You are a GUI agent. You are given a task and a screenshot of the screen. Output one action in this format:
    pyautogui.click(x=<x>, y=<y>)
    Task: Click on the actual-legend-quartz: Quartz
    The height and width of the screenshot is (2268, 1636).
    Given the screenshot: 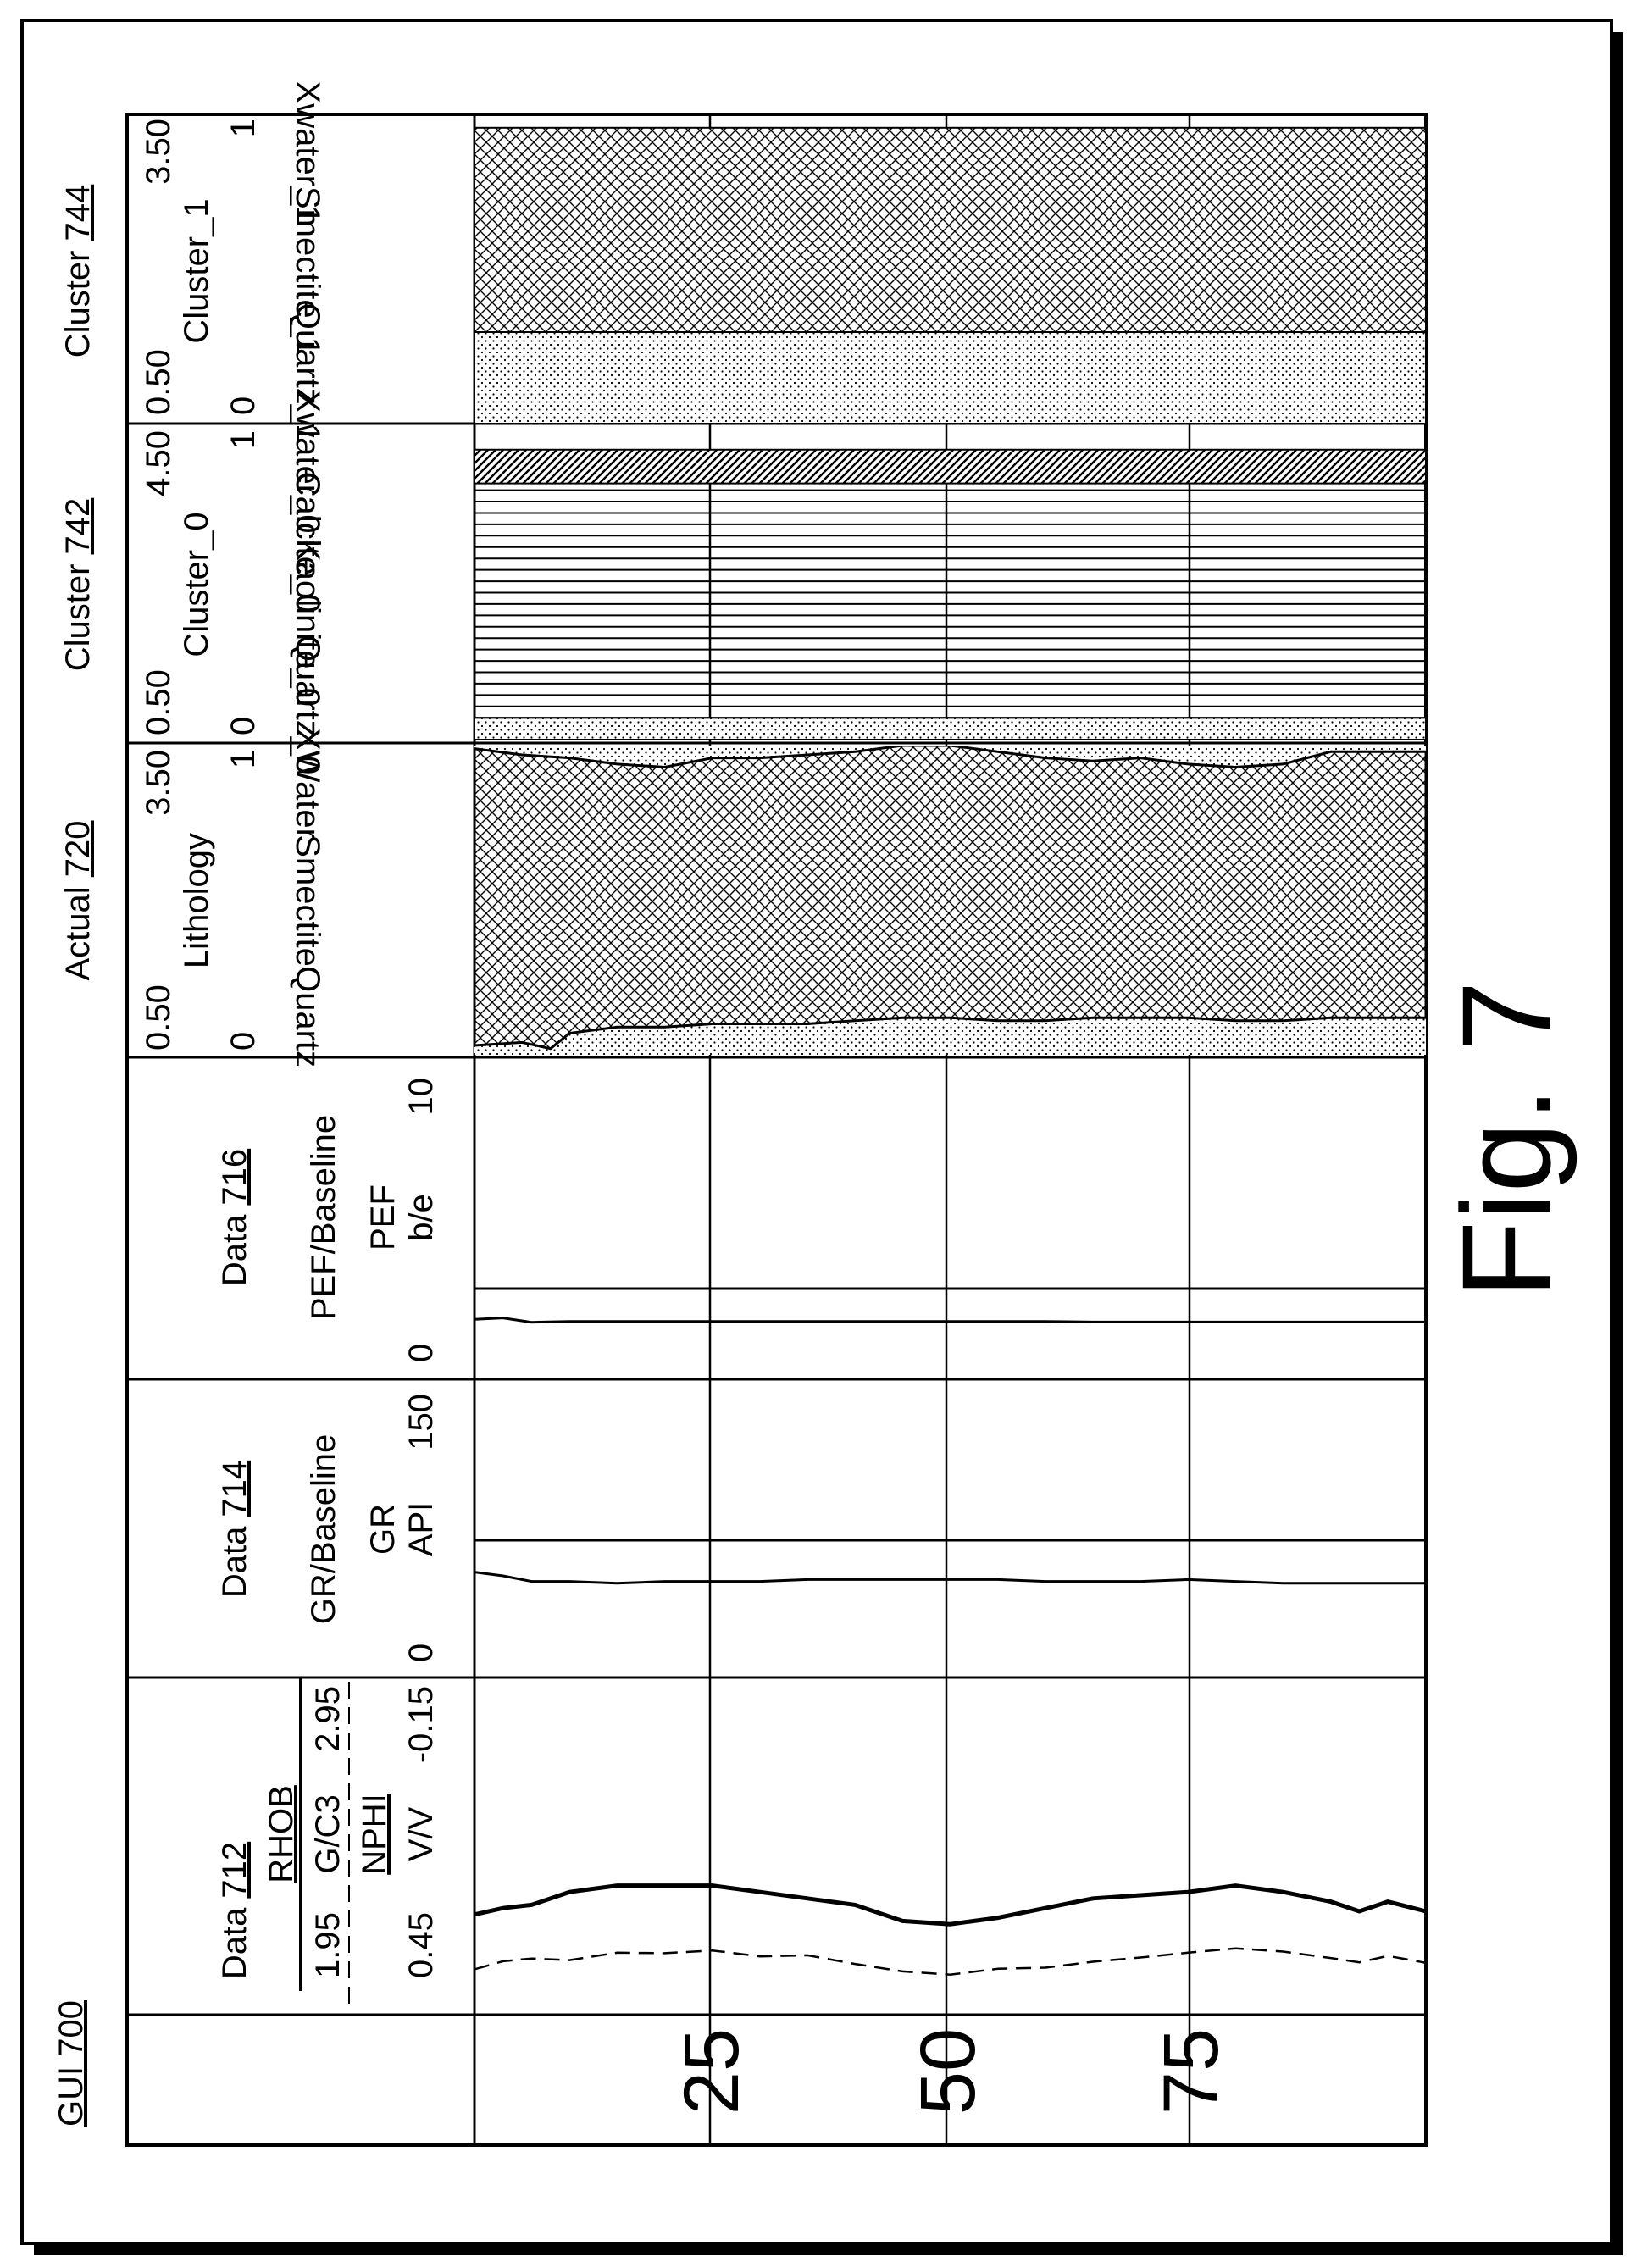 What is the action you would take?
    pyautogui.click(x=307, y=1016)
    